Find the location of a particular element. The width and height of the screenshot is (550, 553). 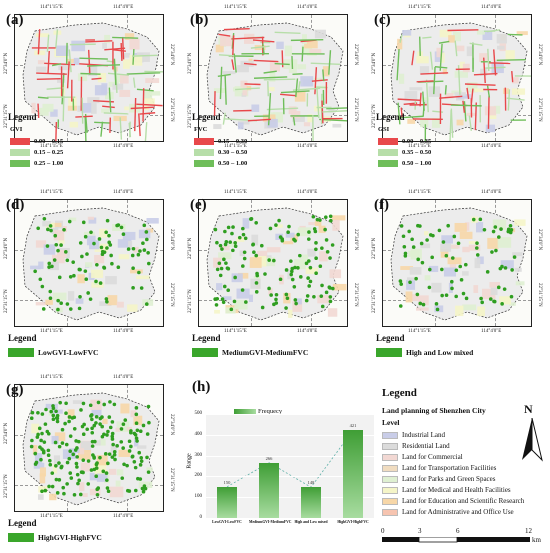

legend-class-f: High and Low mixed is located at coordinates (440, 352).